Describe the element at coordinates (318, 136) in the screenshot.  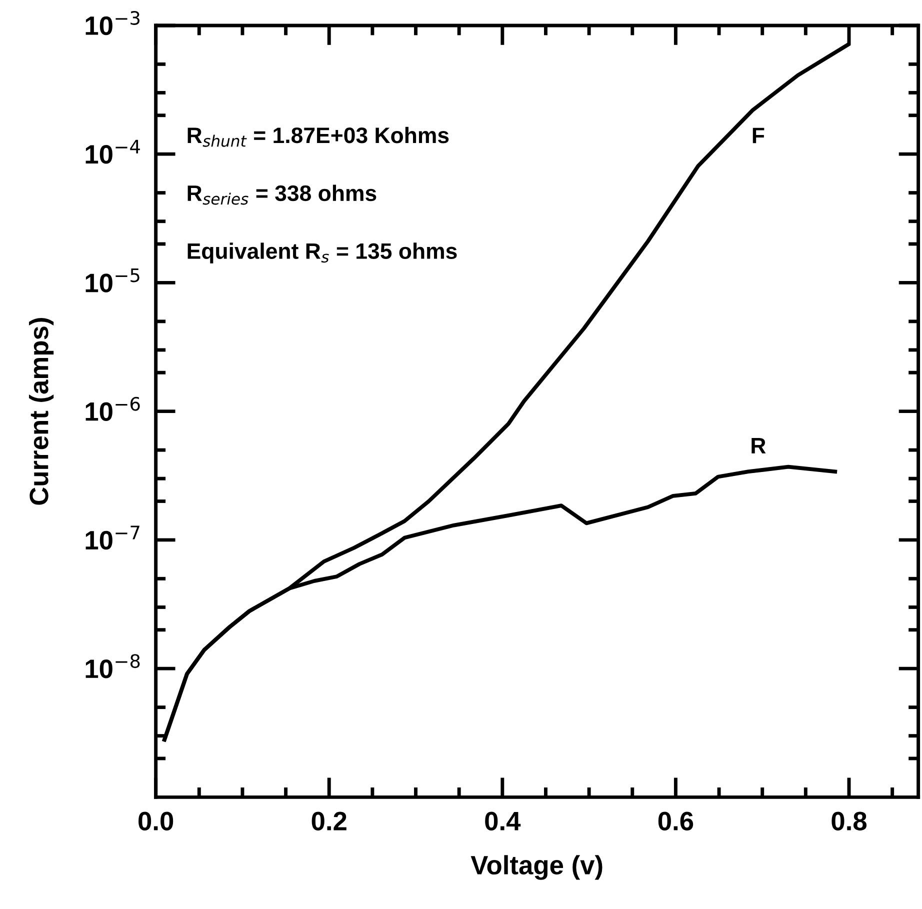
I see `annotation: R$_{shunt}$ = 1.87E+03 Kohms` at that location.